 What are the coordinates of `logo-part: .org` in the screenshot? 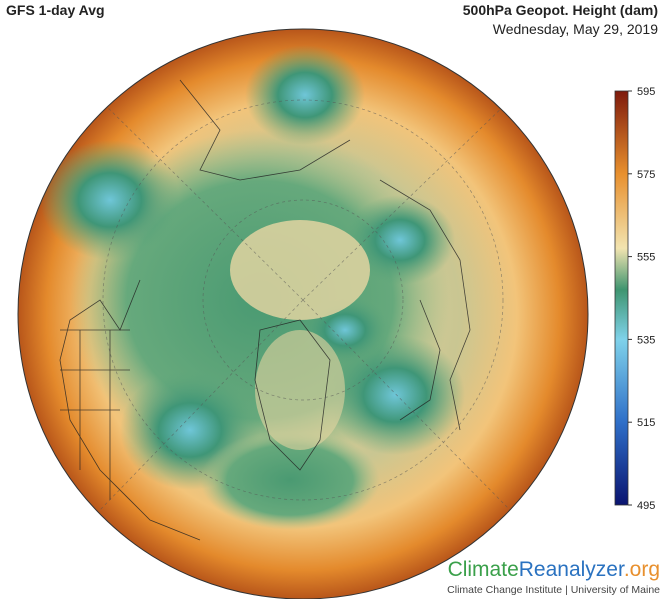 It's located at (642, 569).